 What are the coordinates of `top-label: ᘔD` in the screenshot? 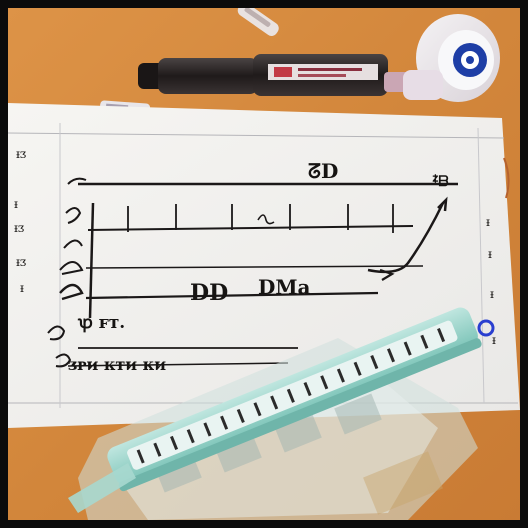 It's located at (323, 171).